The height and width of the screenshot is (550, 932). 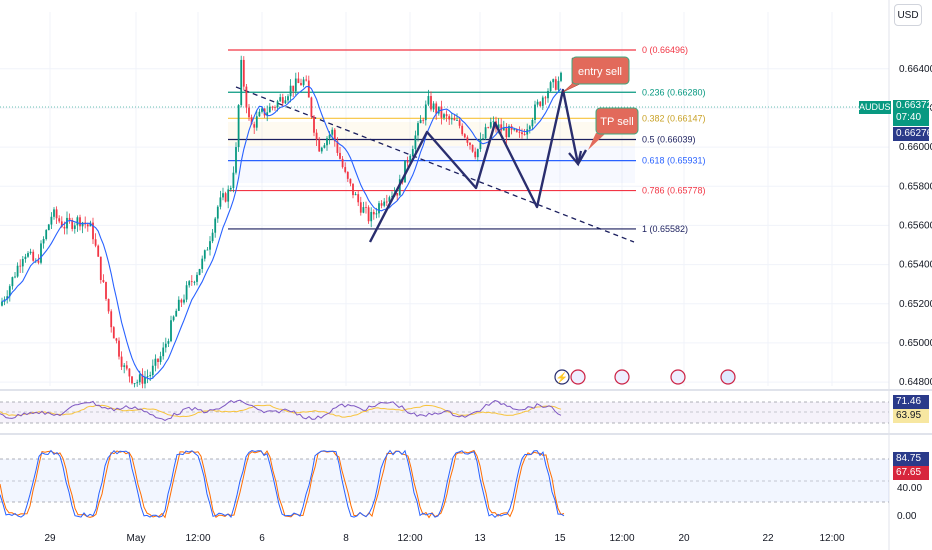 I want to click on tp-sell-label: TP sell, so click(x=616, y=122).